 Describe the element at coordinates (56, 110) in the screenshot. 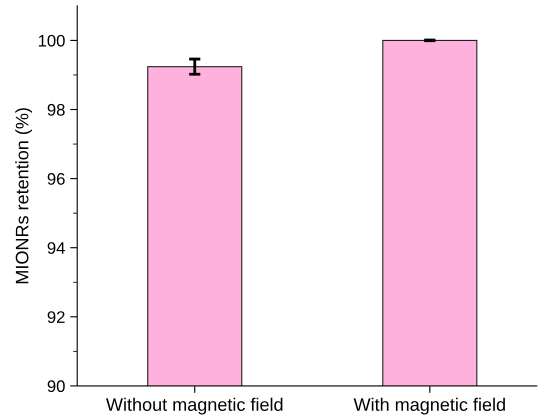

I see `y-tick-label: 98` at that location.